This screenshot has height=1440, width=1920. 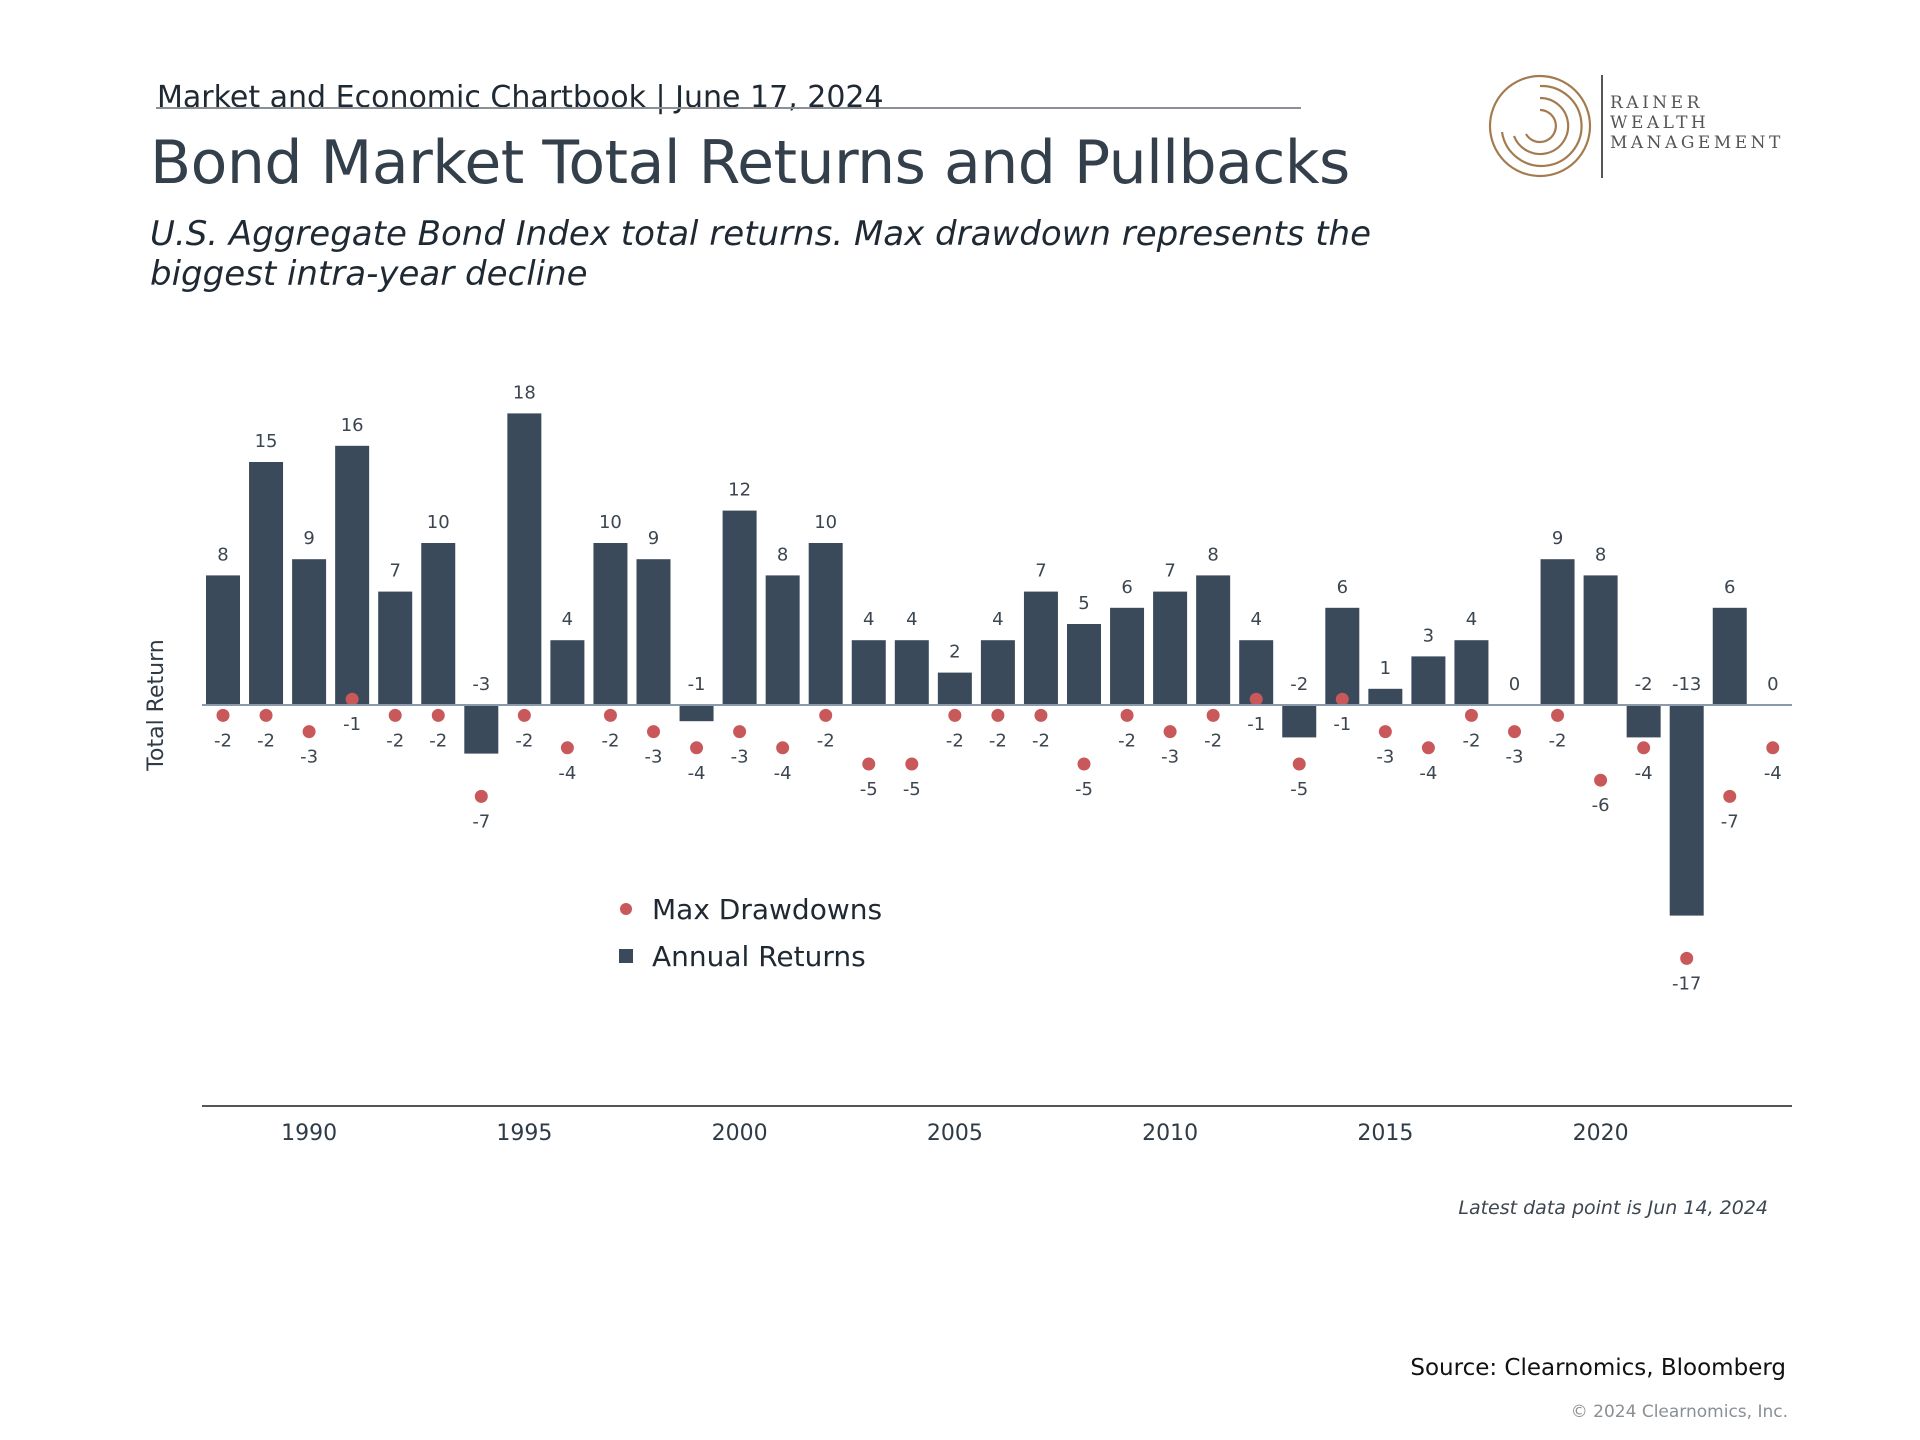 I want to click on x-tick-1990: 1990, so click(x=309, y=1133).